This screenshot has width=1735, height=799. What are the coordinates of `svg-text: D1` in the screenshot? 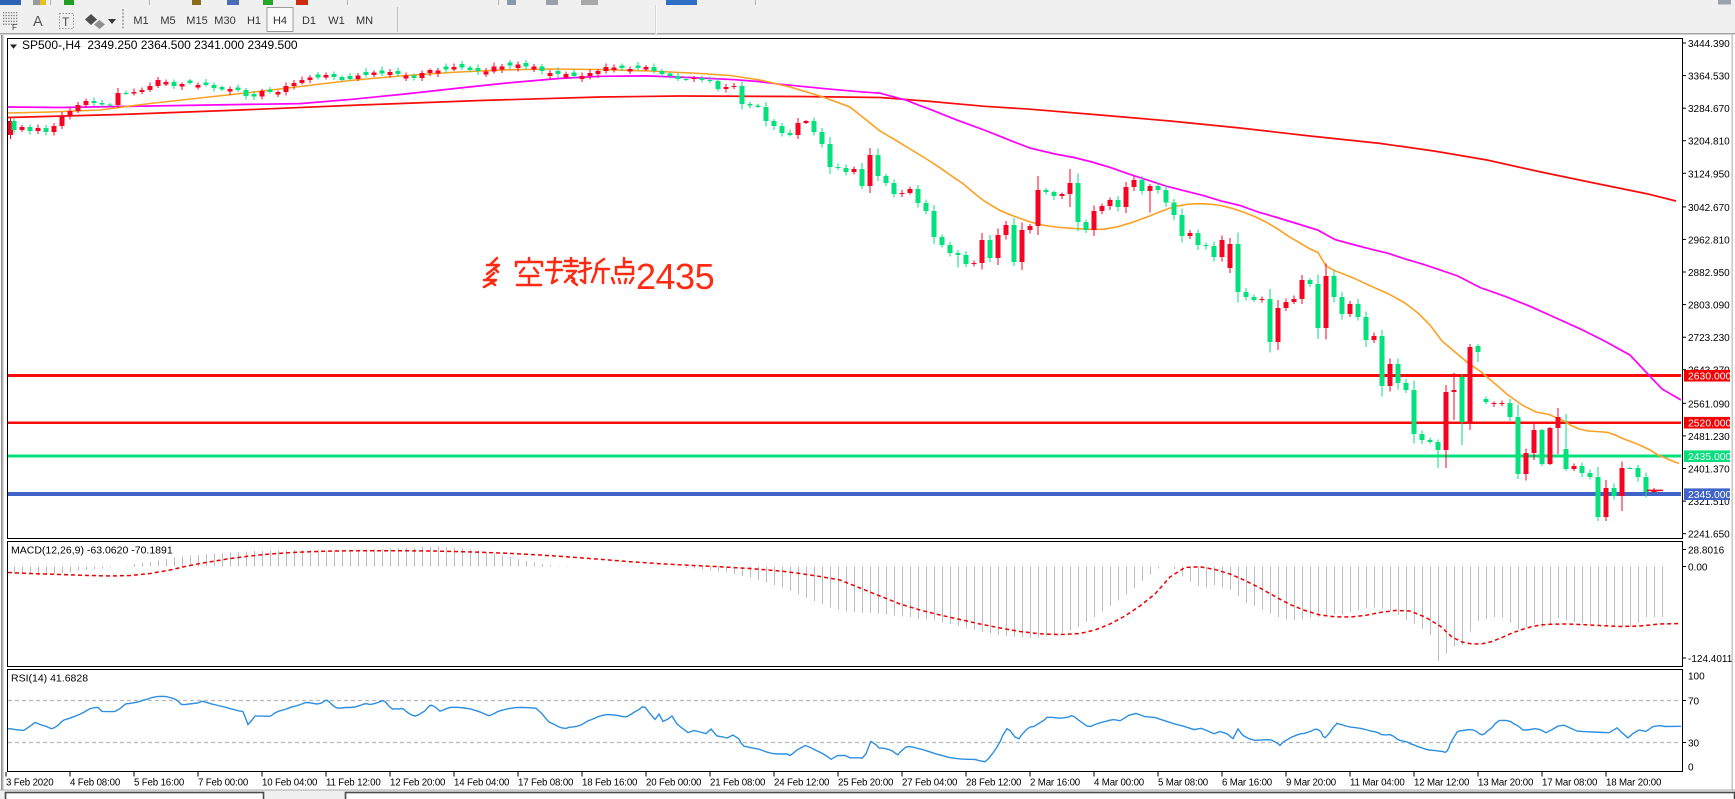 It's located at (309, 21).